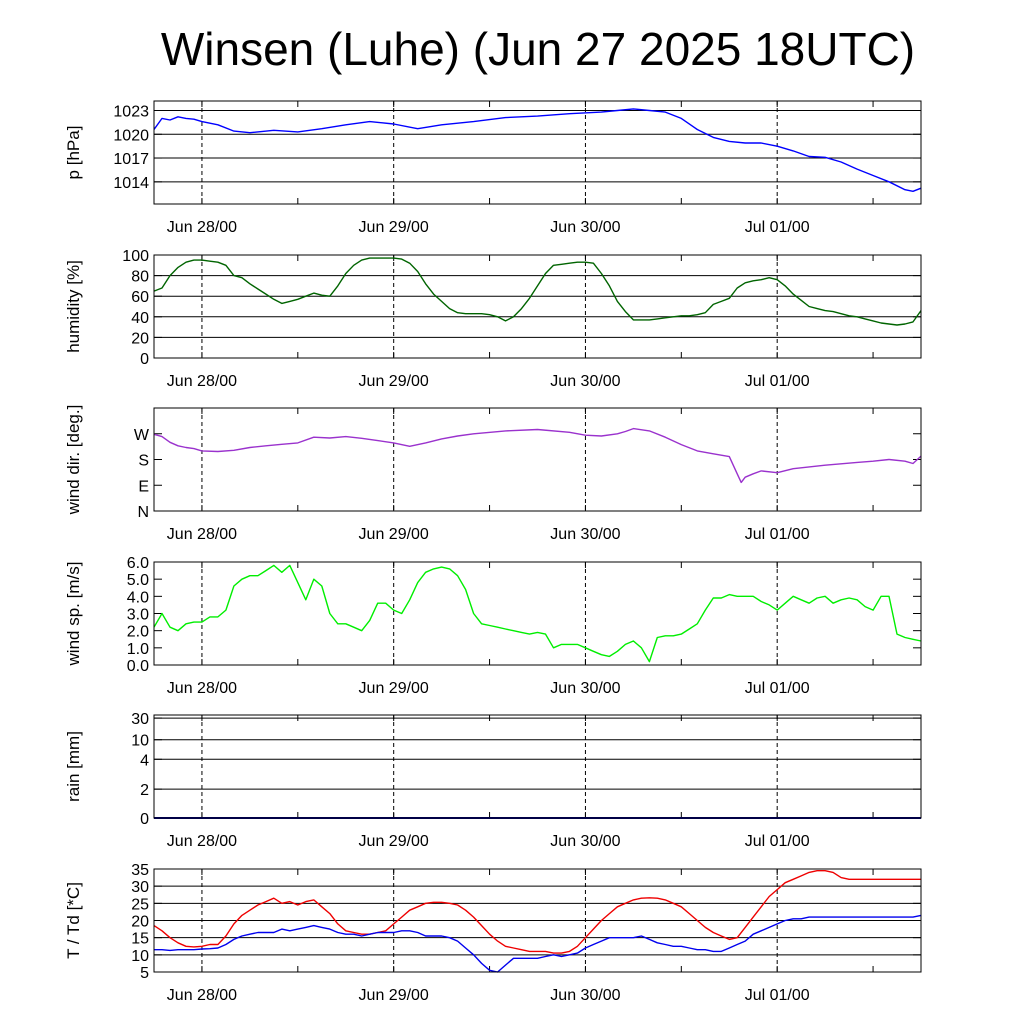 The height and width of the screenshot is (1024, 1024). Describe the element at coordinates (138, 597) in the screenshot. I see `y-tick-label: 4.0` at that location.